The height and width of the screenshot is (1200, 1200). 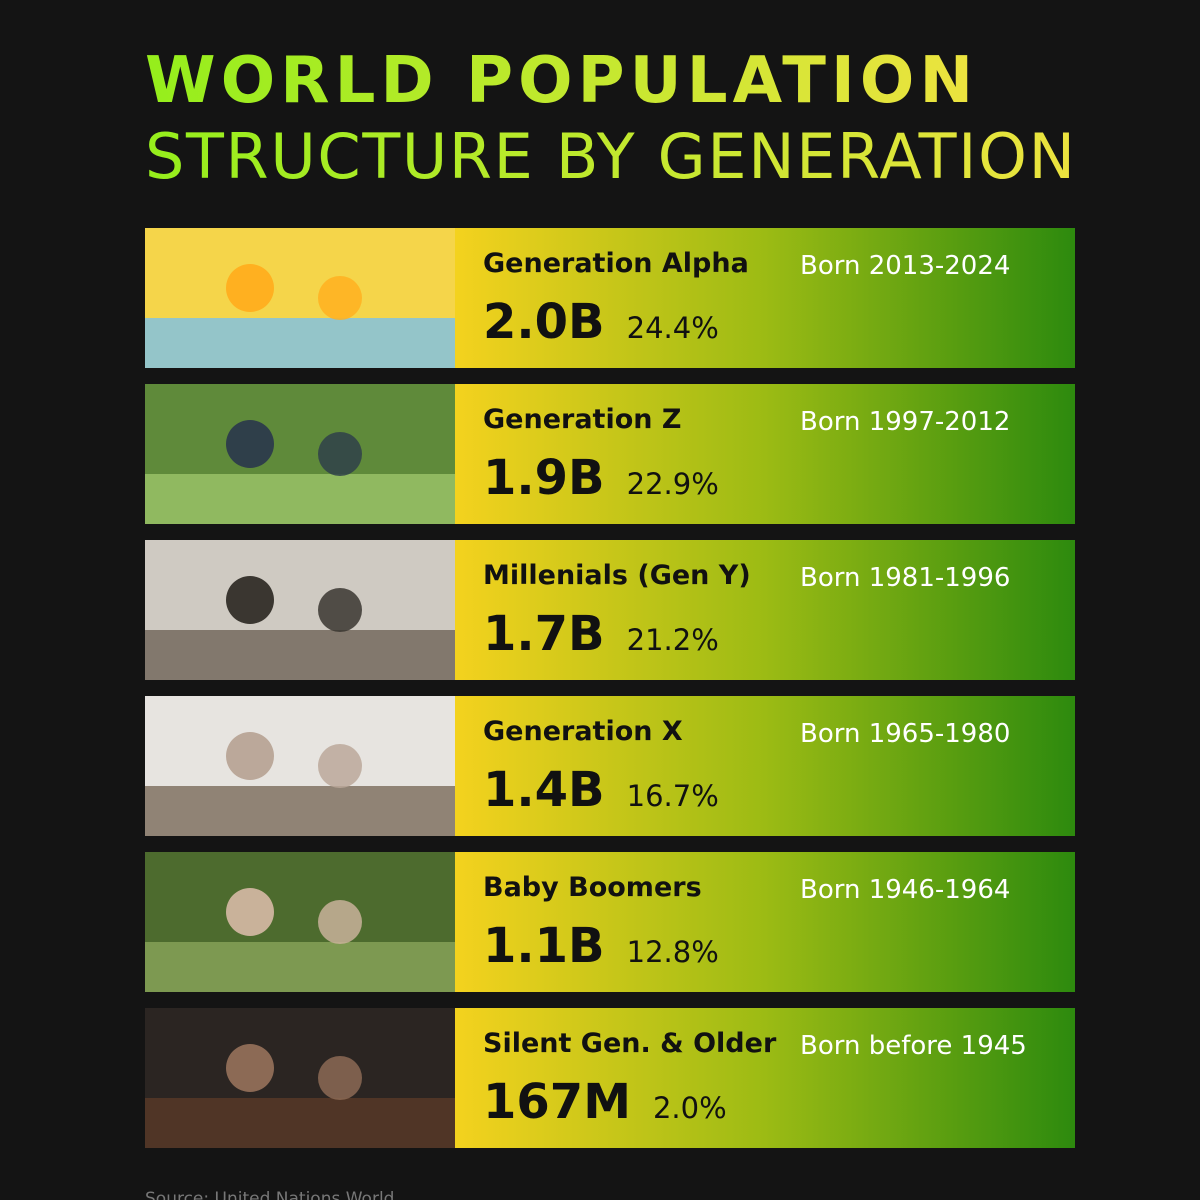 I want to click on share: 21.2%, so click(x=673, y=640).